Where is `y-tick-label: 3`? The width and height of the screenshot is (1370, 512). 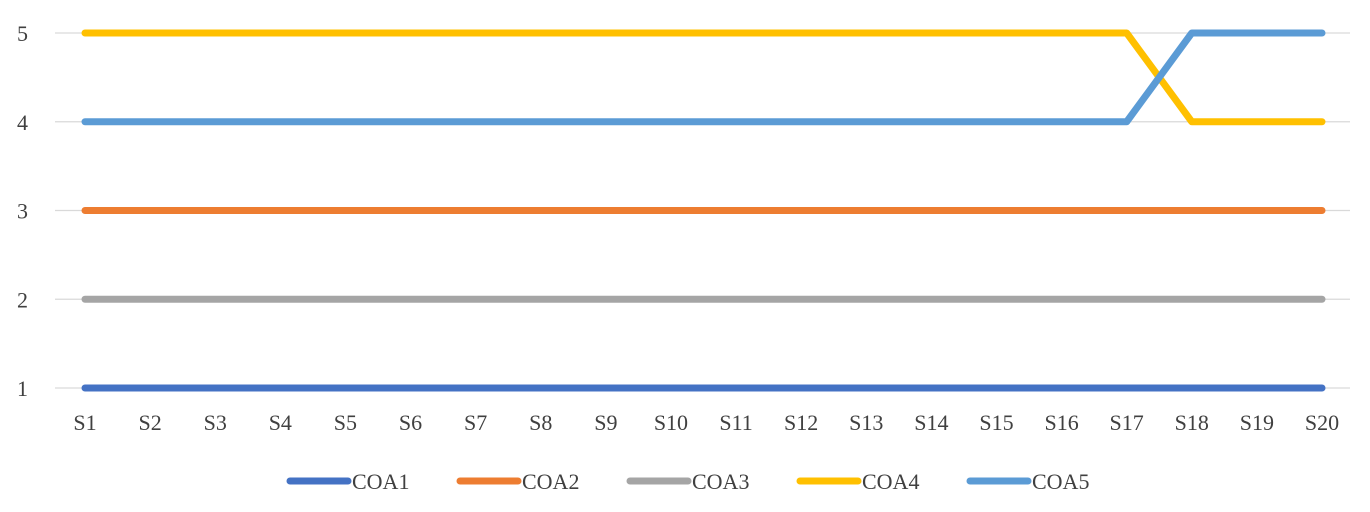
y-tick-label: 3 is located at coordinates (22, 211).